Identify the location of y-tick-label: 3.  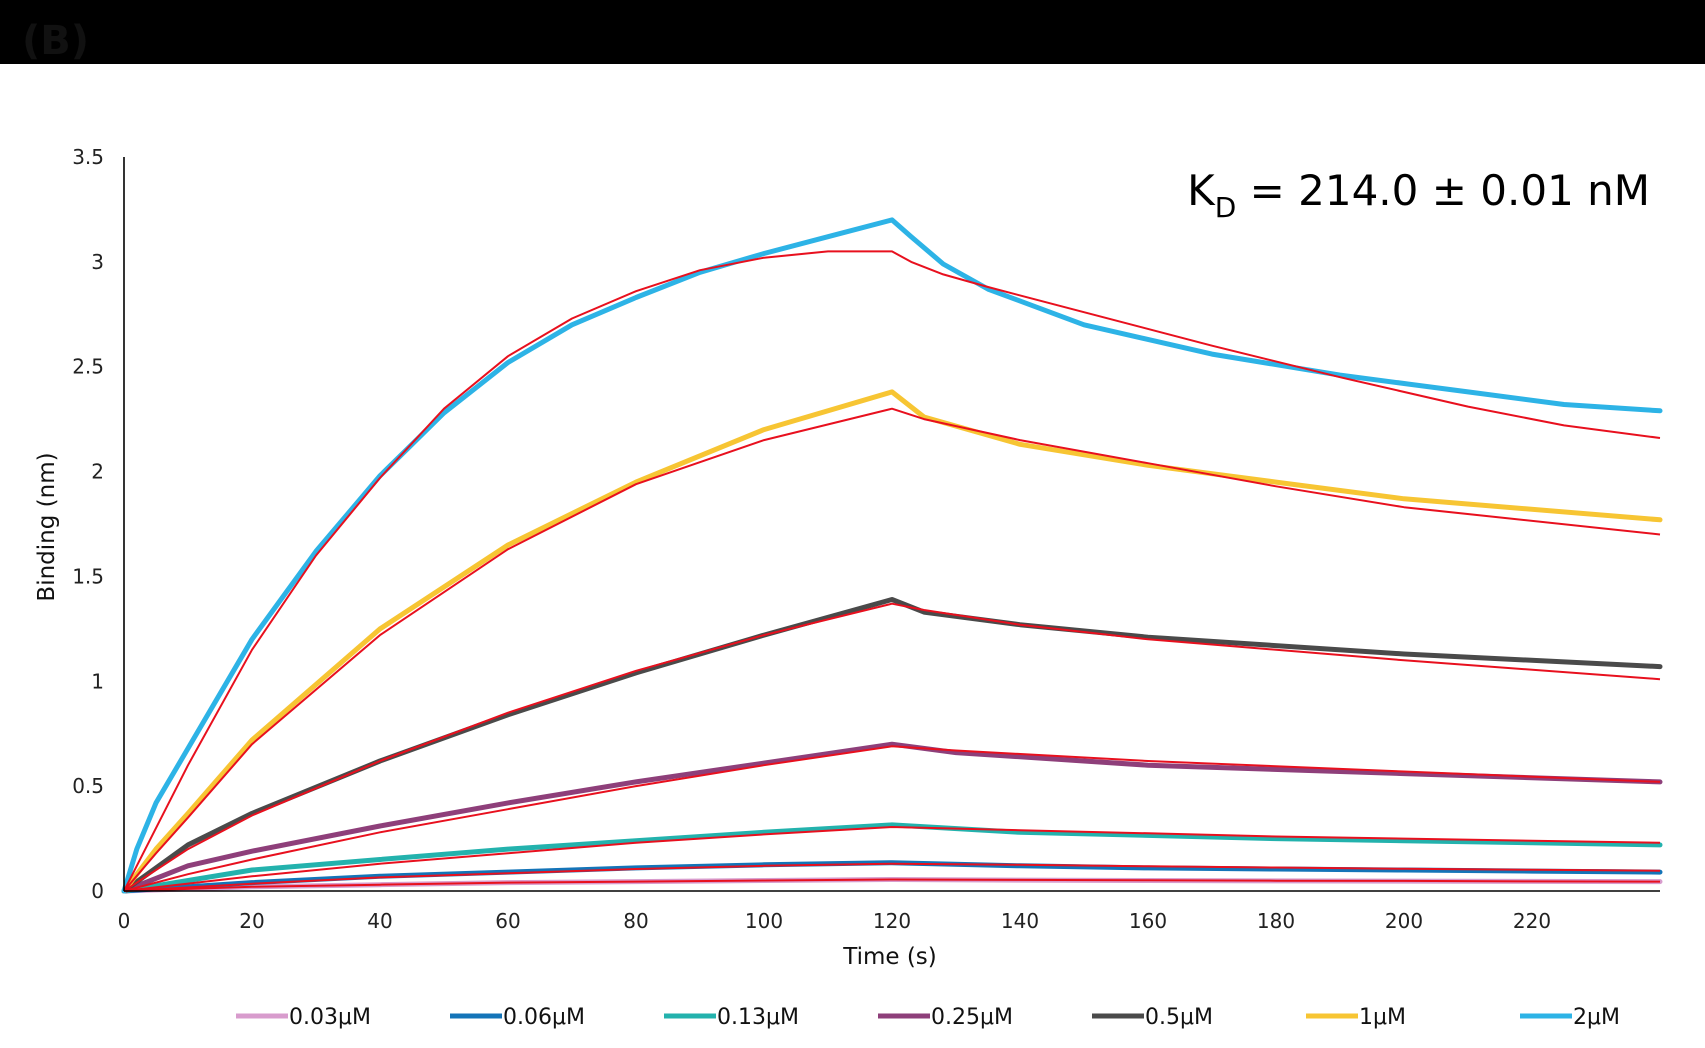
(97, 262).